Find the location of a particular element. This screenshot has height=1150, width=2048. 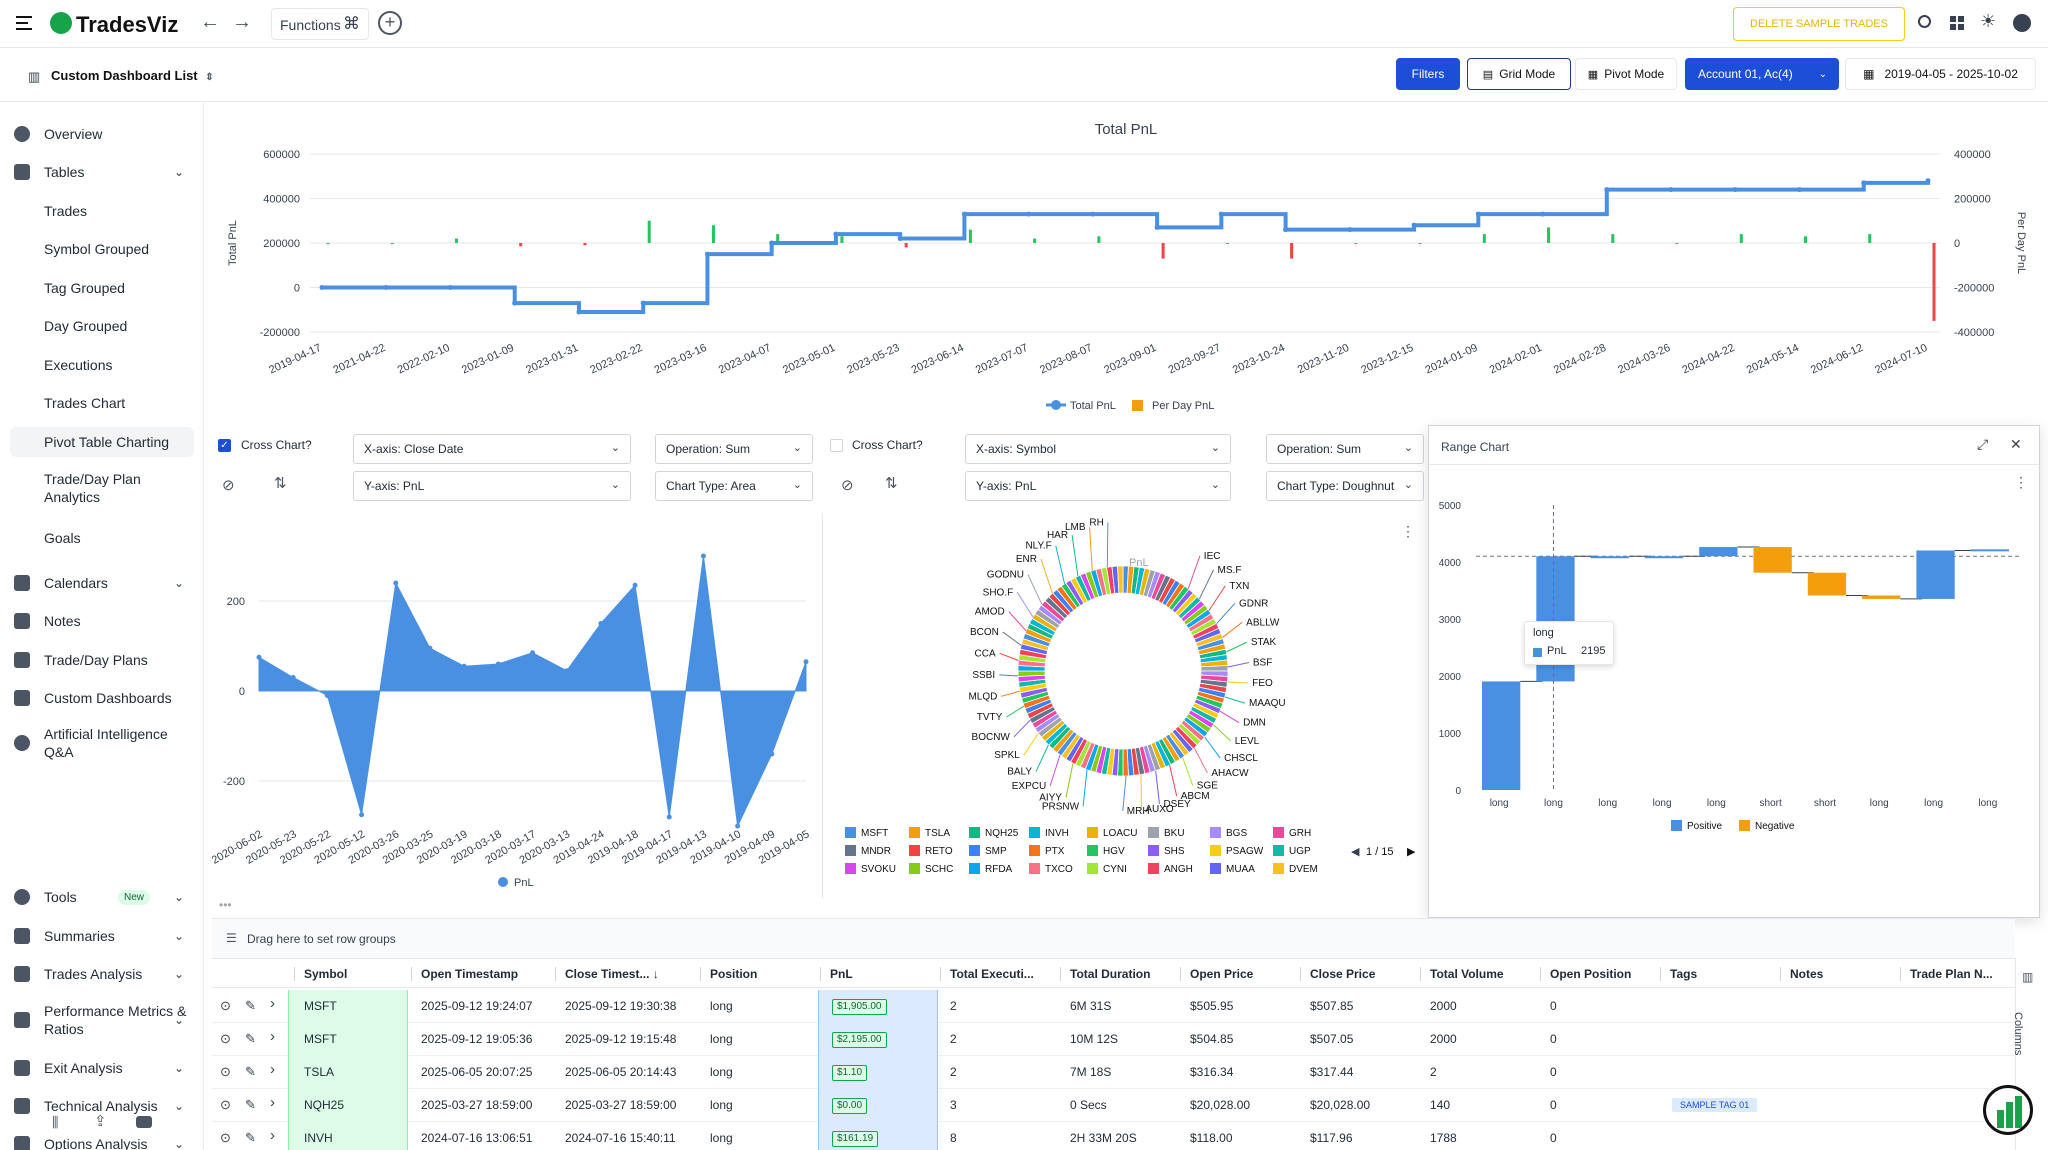

sidebar-item-notes: Notes is located at coordinates (102, 621).